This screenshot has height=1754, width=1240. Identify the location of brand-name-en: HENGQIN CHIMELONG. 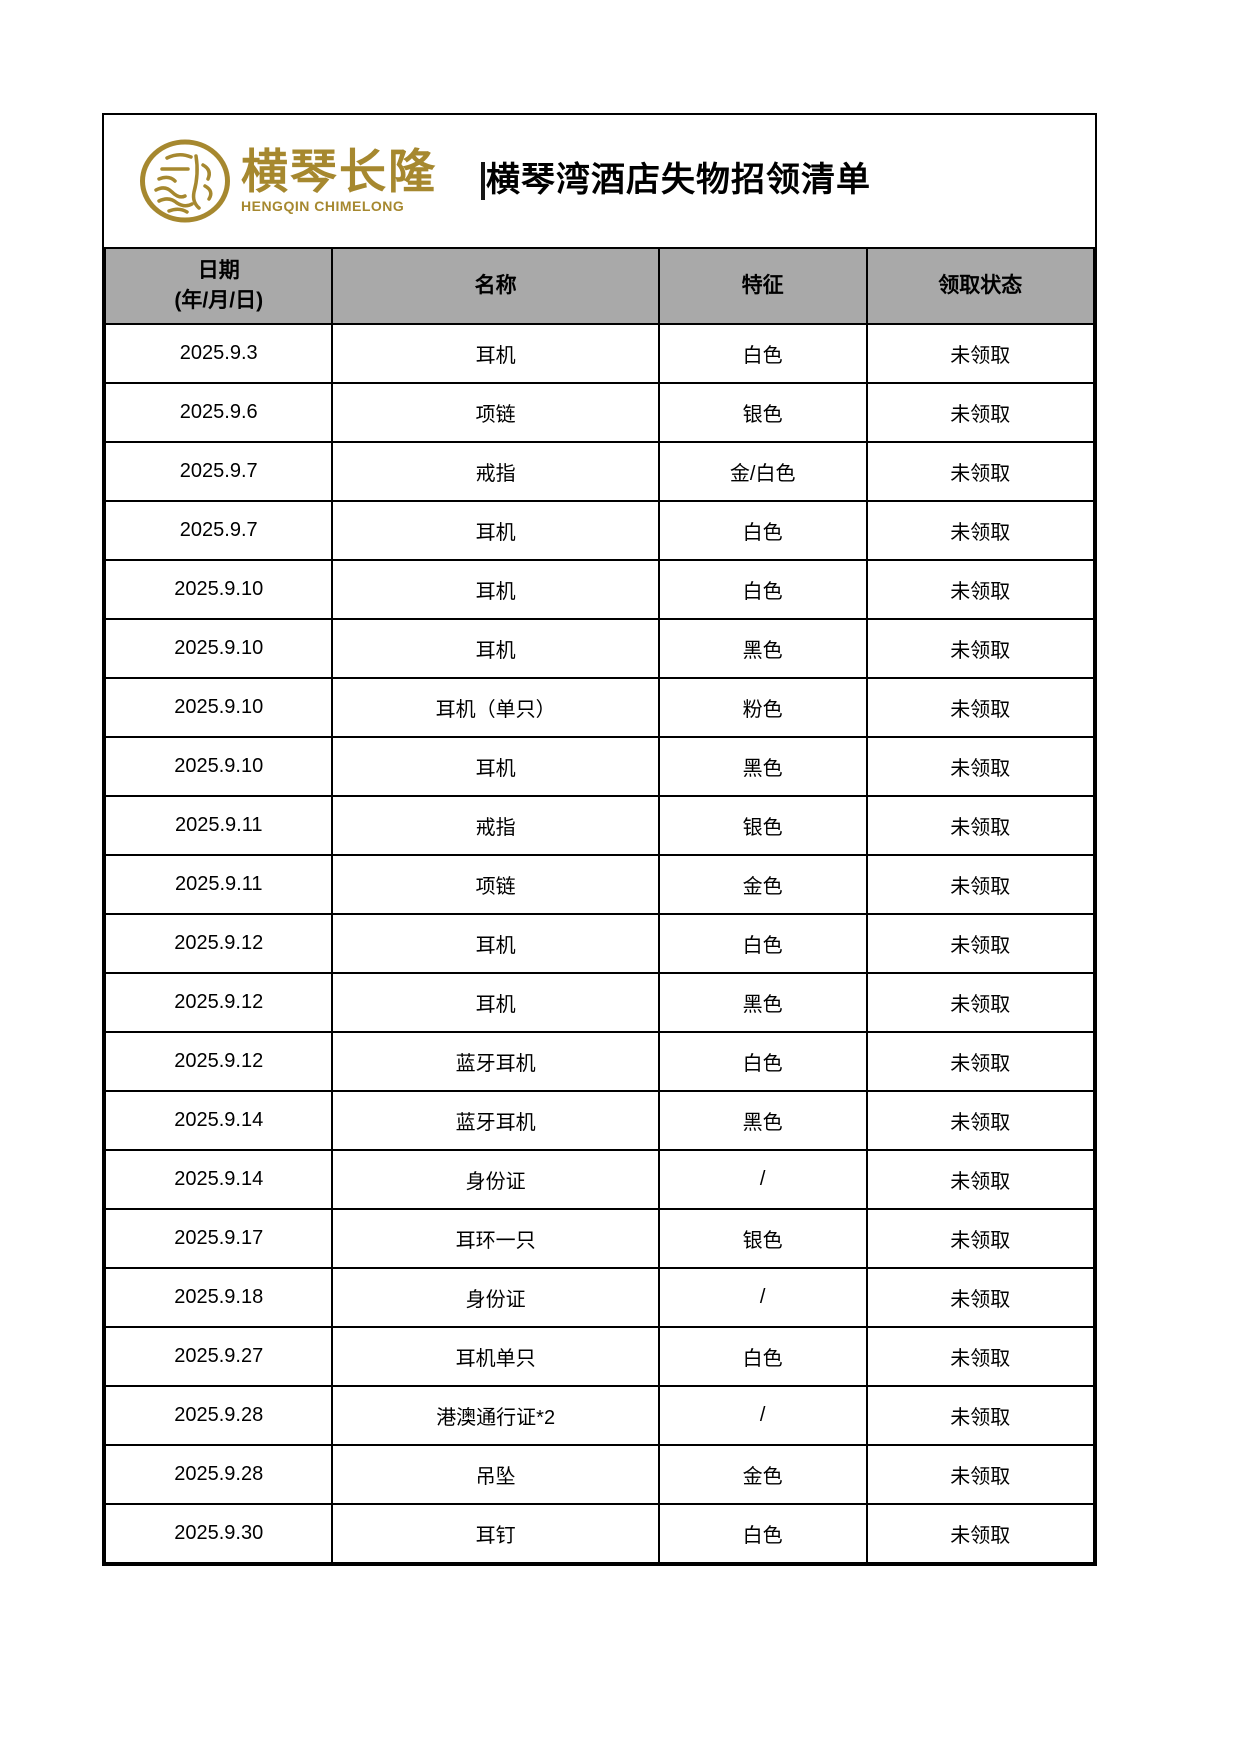
(323, 206).